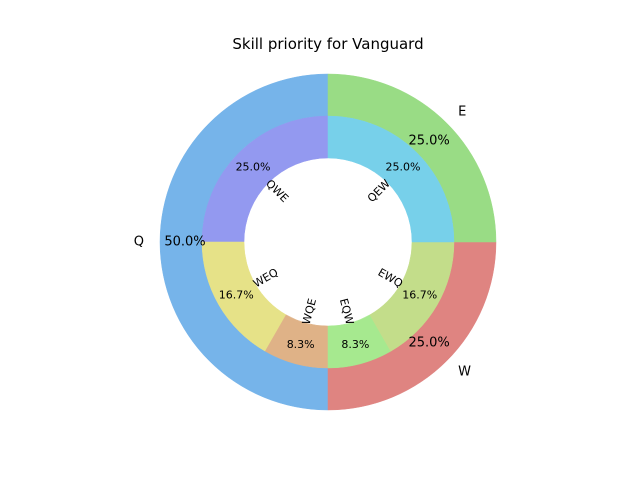 Image resolution: width=640 pixels, height=480 pixels. I want to click on outer-label-q: Q, so click(139, 242).